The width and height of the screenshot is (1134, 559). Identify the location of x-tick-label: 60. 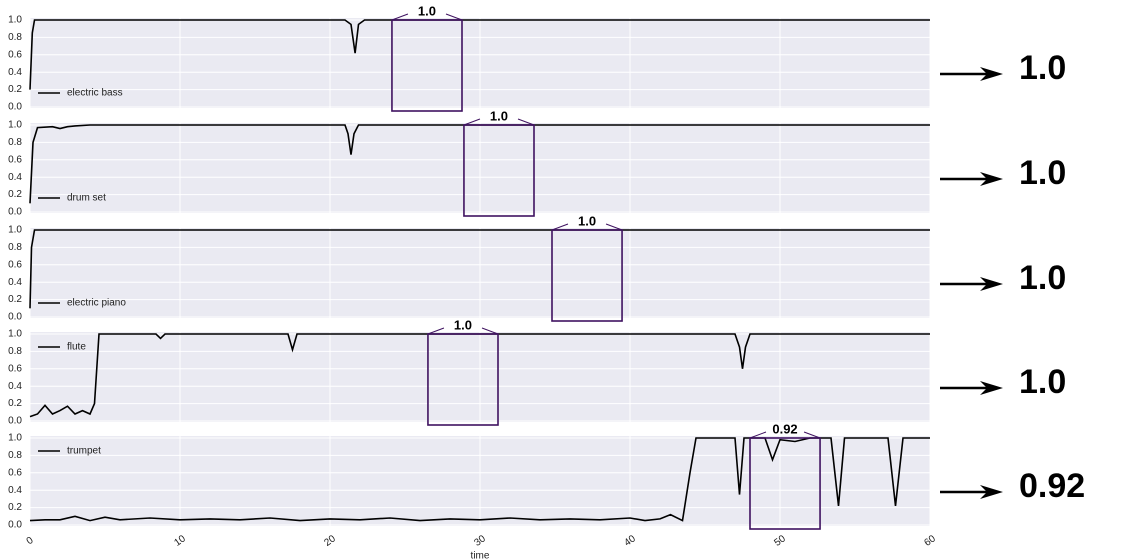
(930, 541).